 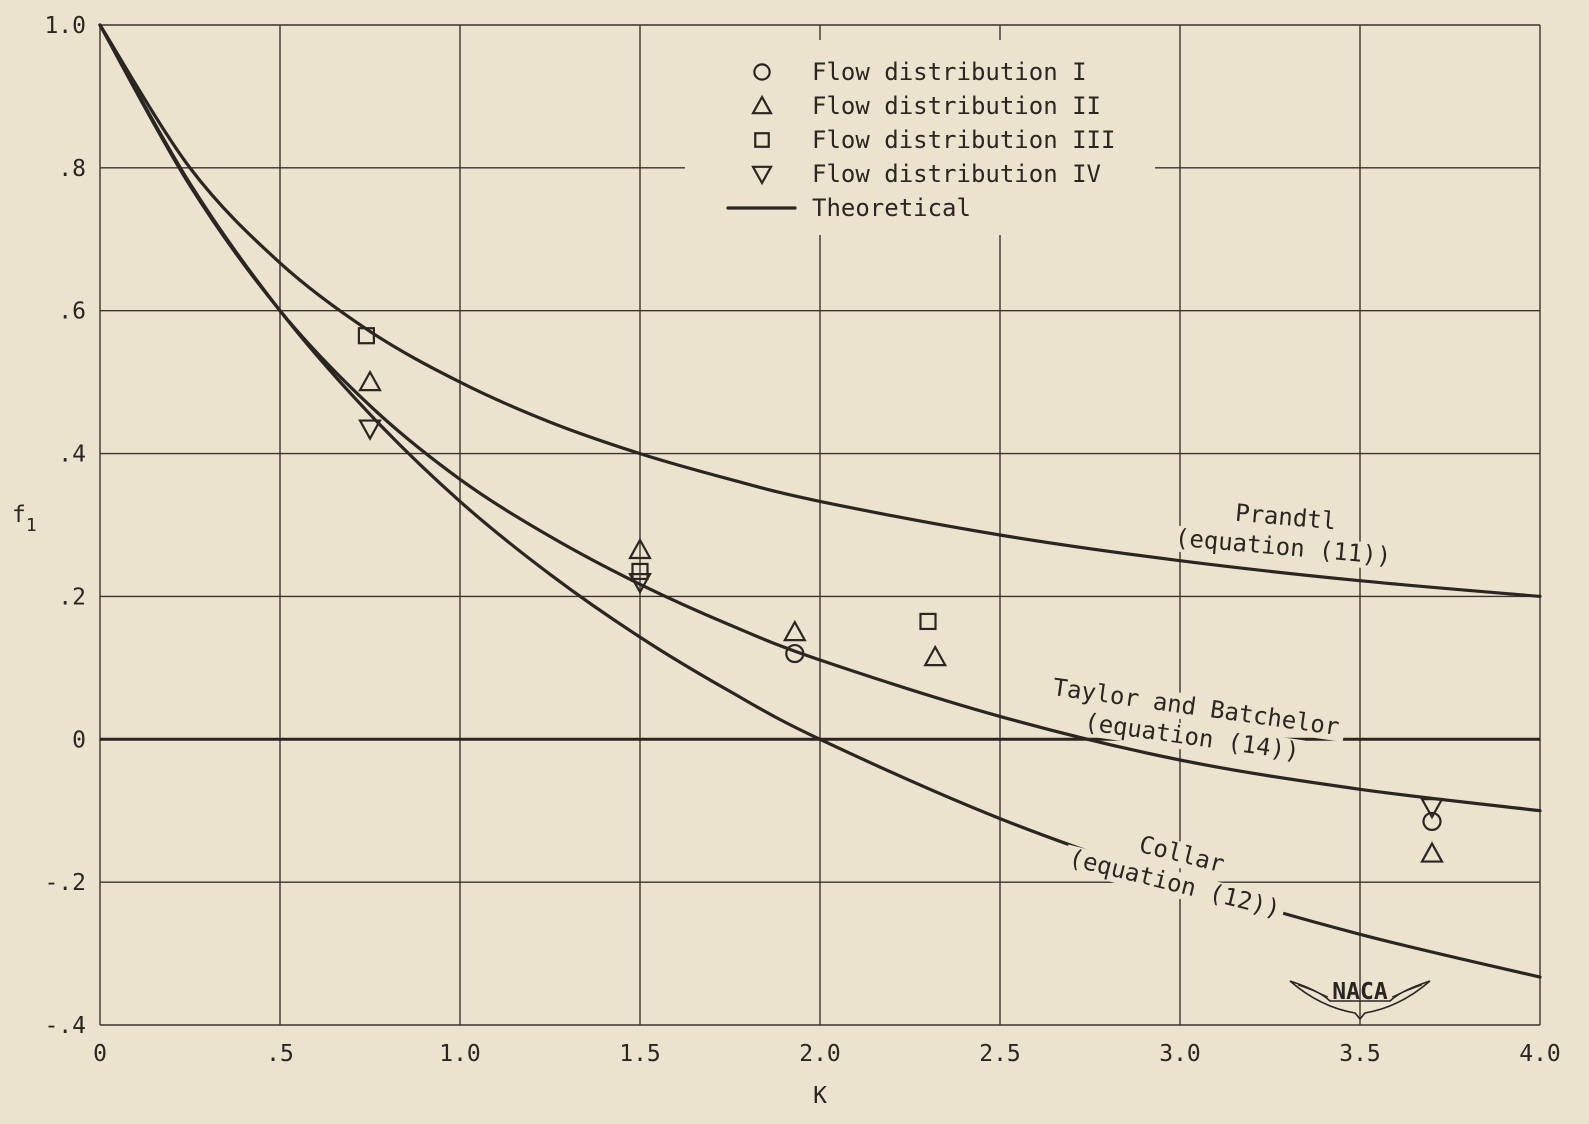 What do you see at coordinates (762, 72) in the screenshot?
I see `legend-symbol-circle` at bounding box center [762, 72].